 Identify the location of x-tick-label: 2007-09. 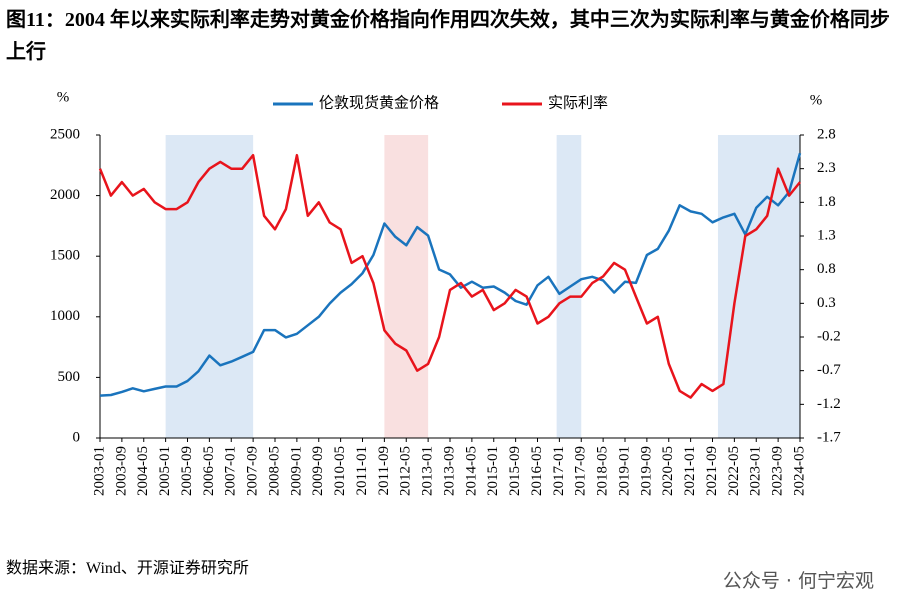
(253, 471).